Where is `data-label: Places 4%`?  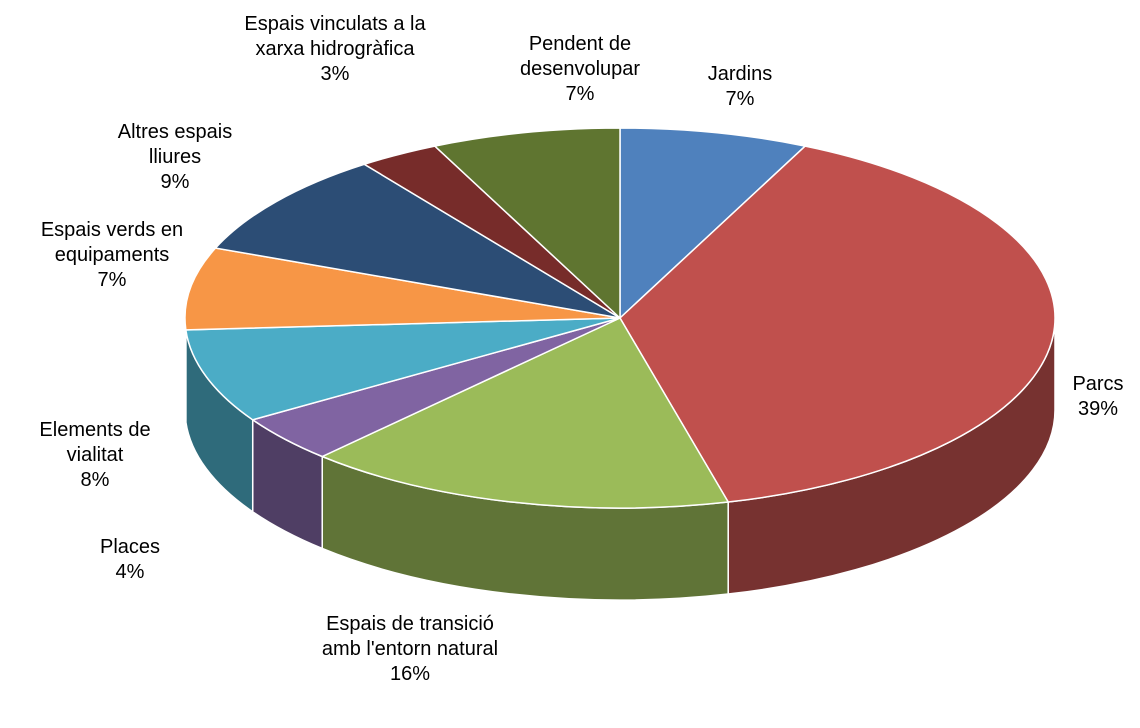
data-label: Places 4% is located at coordinates (130, 560).